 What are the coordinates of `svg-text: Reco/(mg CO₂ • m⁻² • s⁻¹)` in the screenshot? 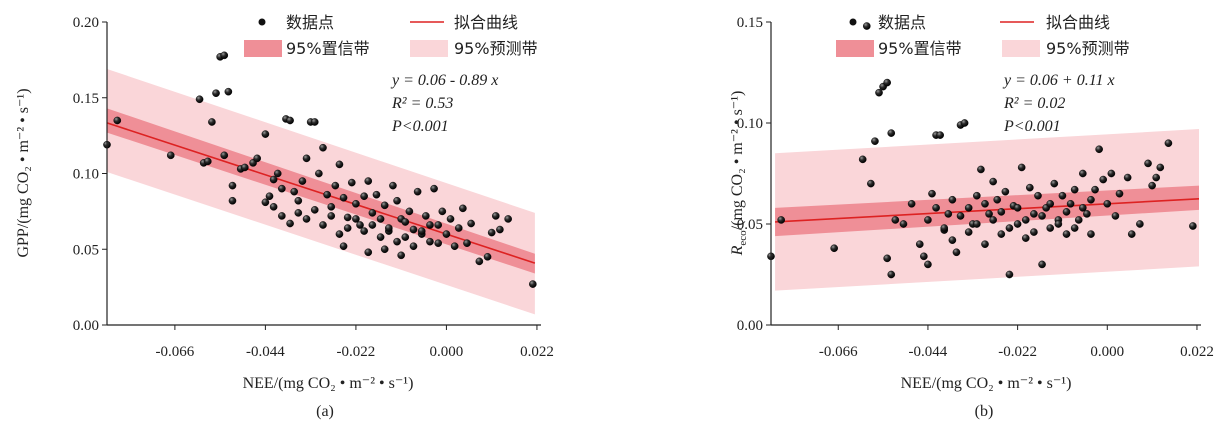 It's located at (739, 174).